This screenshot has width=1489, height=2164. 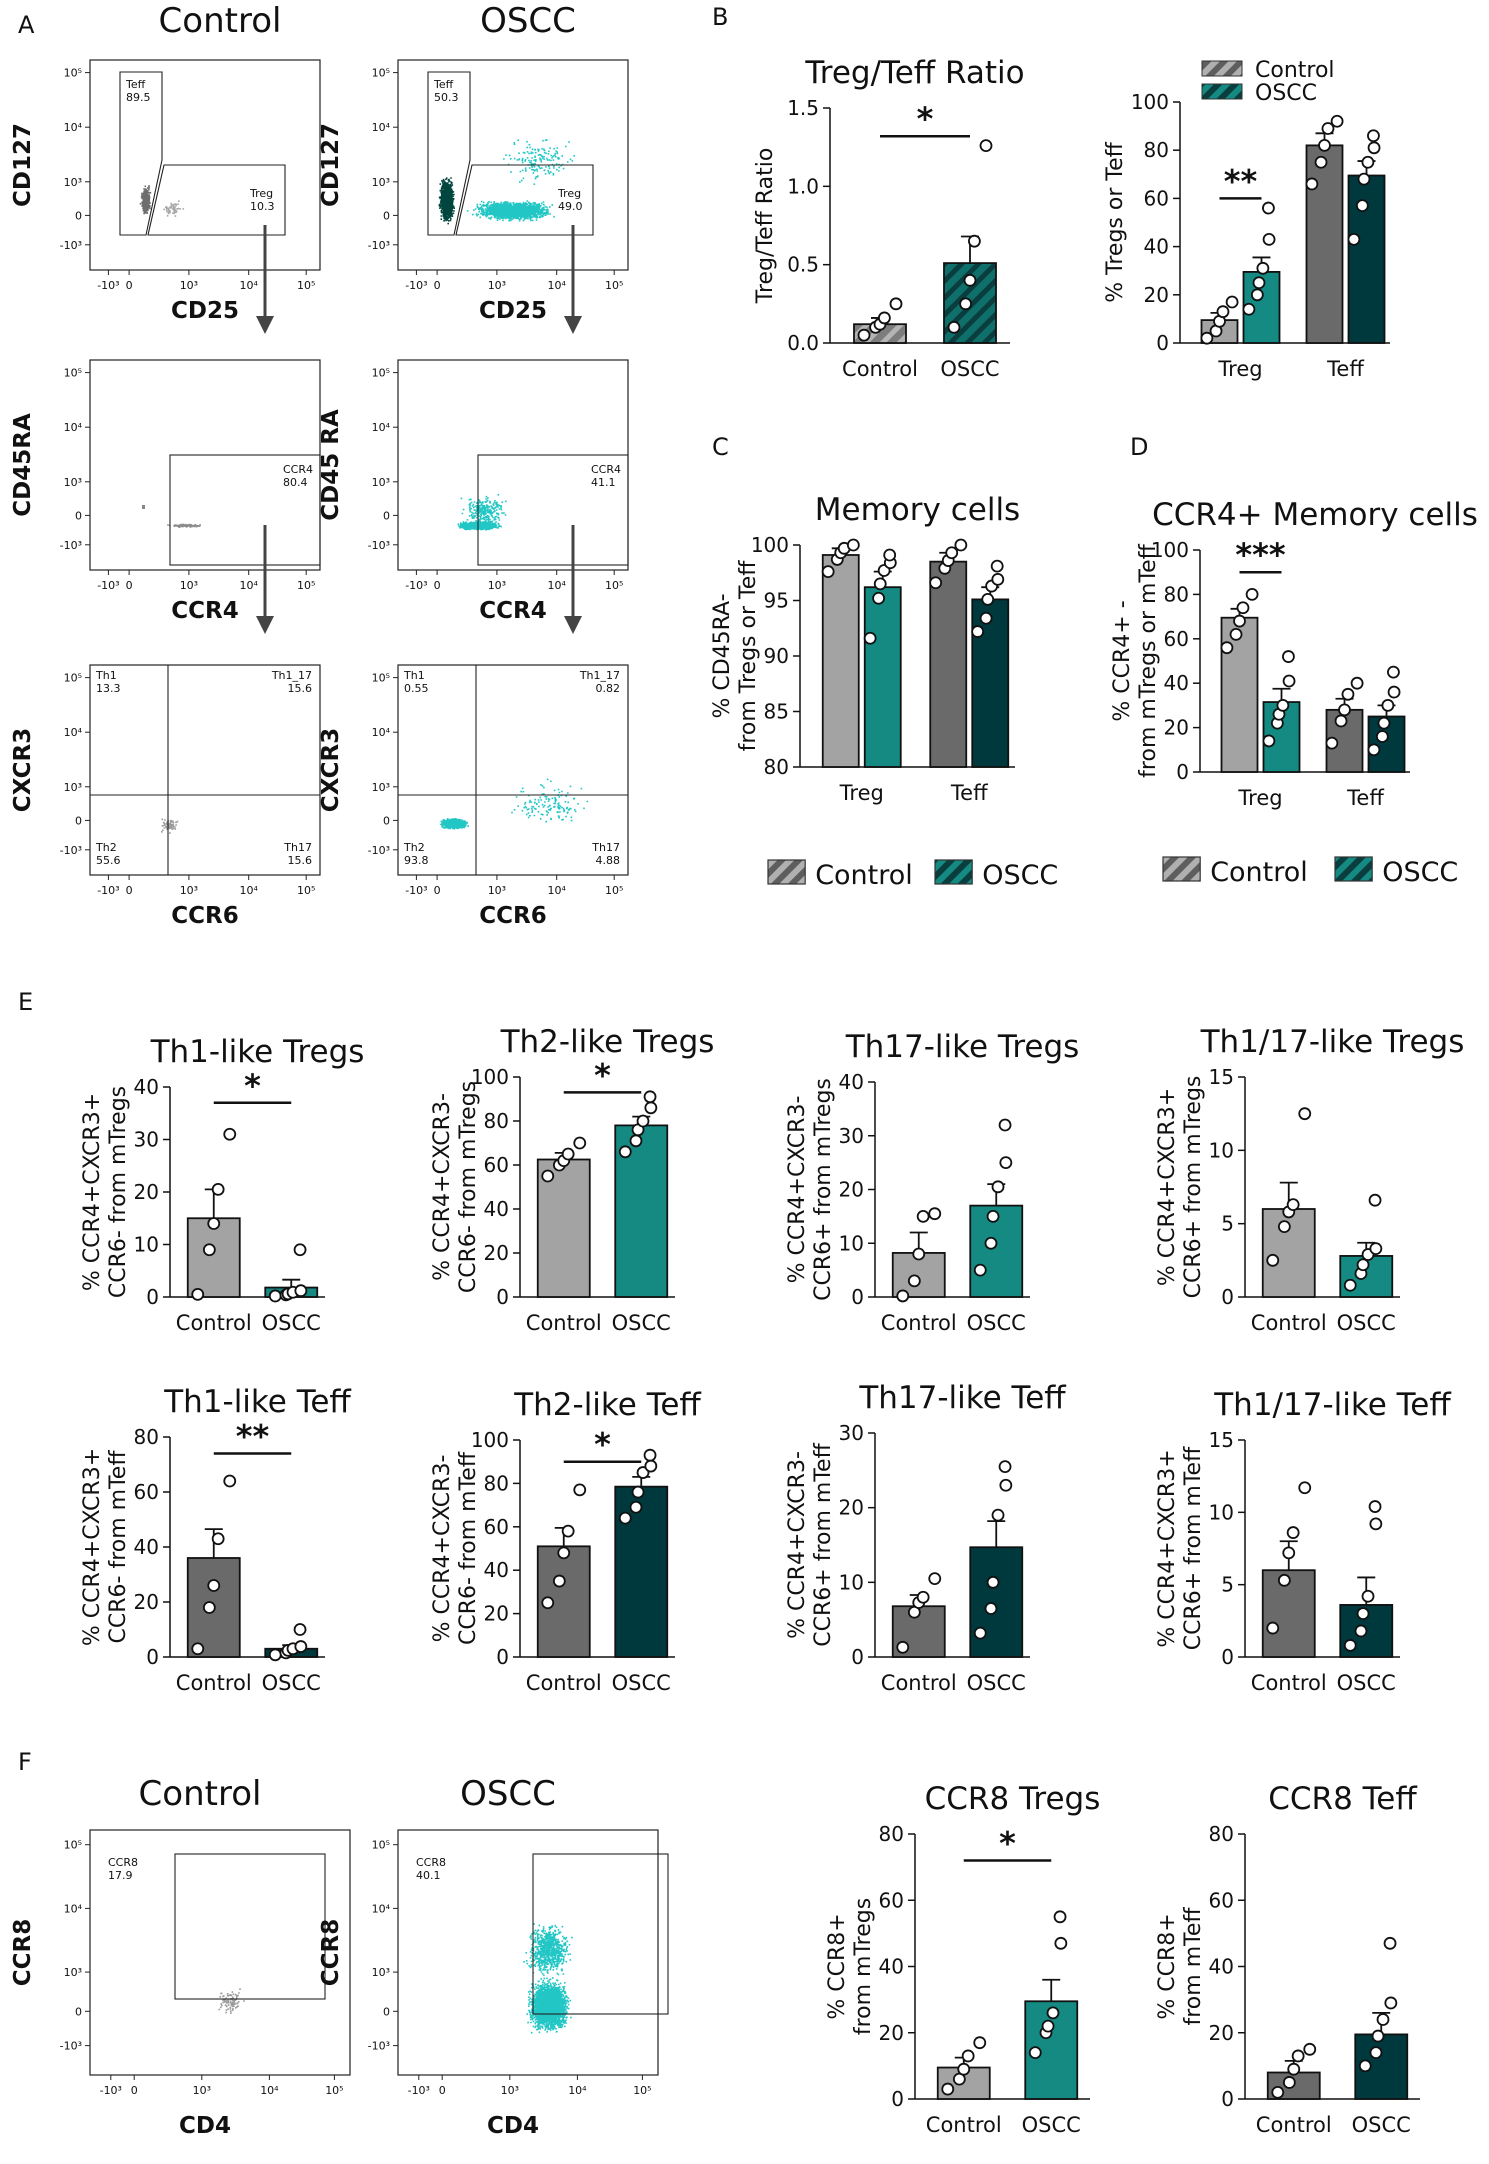 What do you see at coordinates (512, 916) in the screenshot?
I see `x-axis-label: CCR6` at bounding box center [512, 916].